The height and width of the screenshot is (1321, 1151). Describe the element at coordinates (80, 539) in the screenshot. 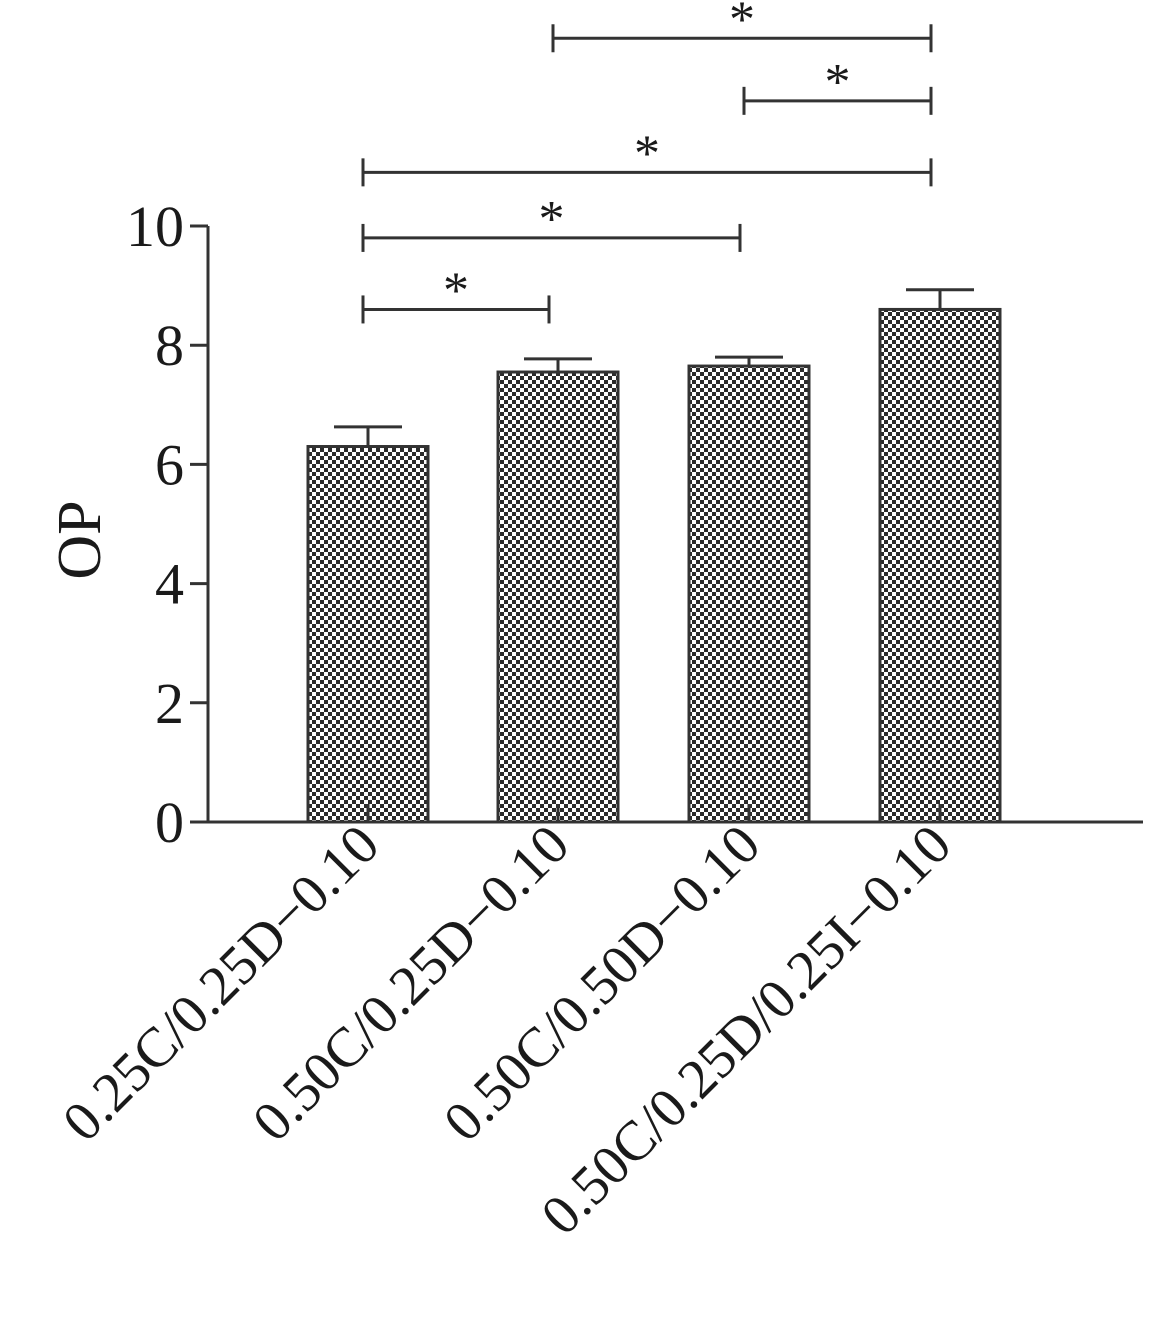

I see `y-axis-label: OP` at that location.